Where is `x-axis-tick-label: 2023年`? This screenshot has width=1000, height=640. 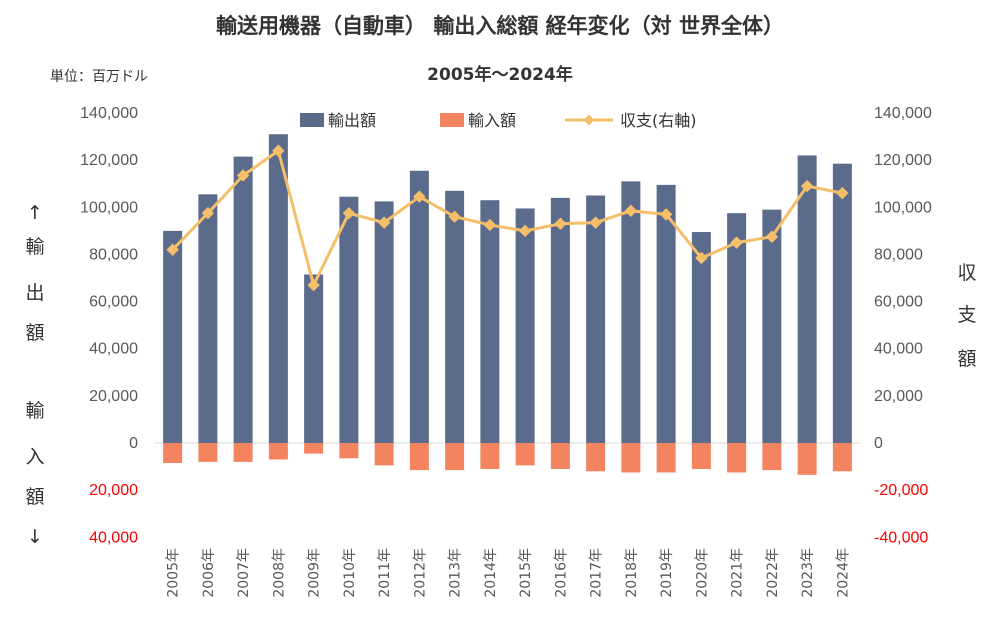
x-axis-tick-label: 2023年 is located at coordinates (808, 573).